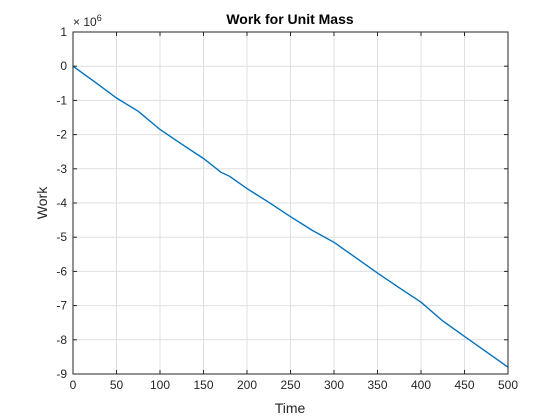 This screenshot has width=560, height=420. Describe the element at coordinates (42, 202) in the screenshot. I see `y-axis-label: Work` at that location.